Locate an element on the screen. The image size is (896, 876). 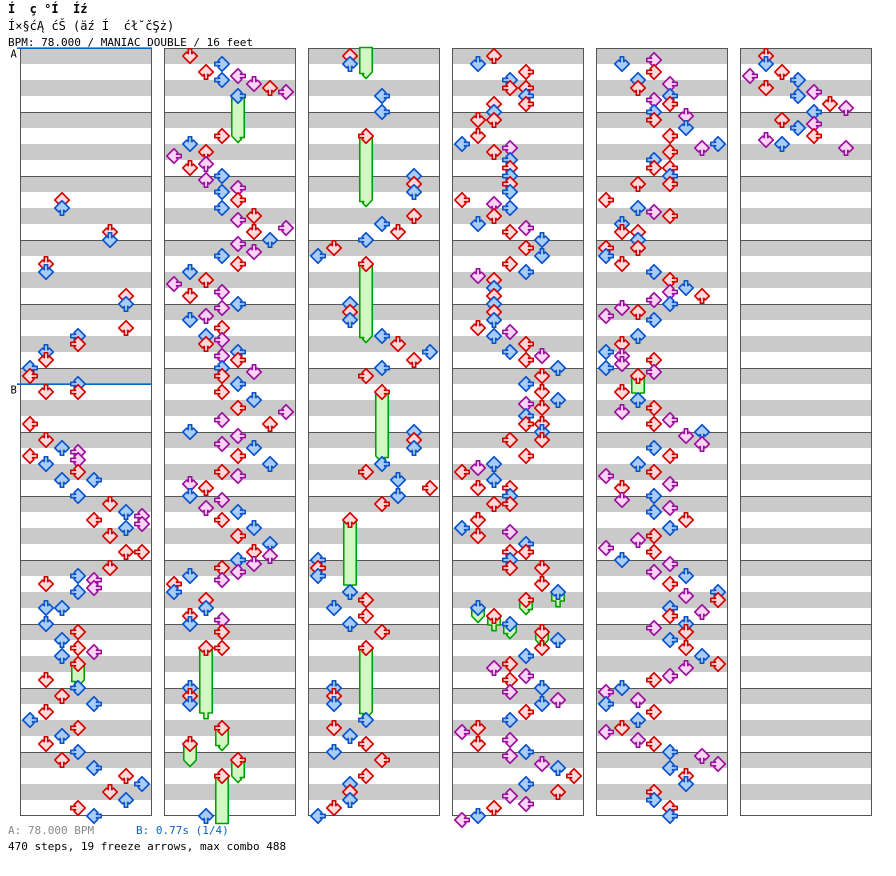
marker-a-info: A: 78.000 BPM is located at coordinates (51, 830).